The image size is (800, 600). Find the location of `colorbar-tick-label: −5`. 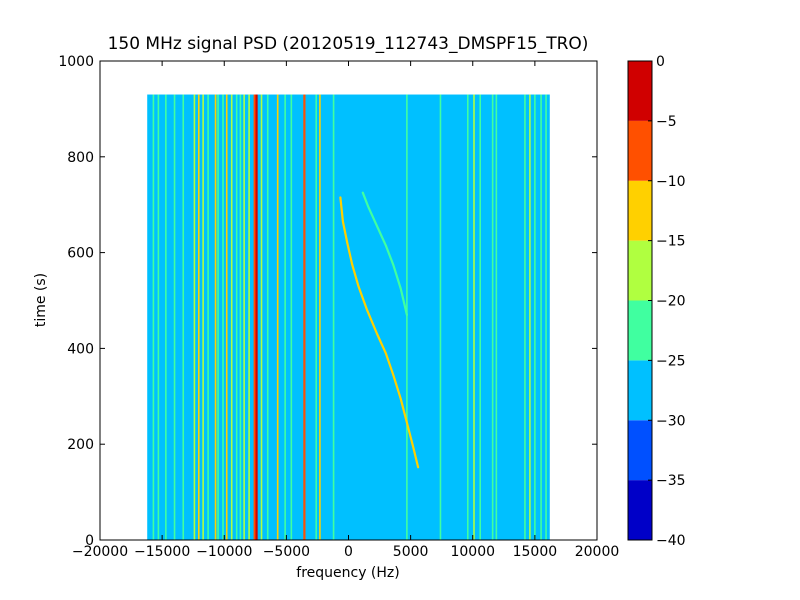

colorbar-tick-label: −5 is located at coordinates (666, 122).